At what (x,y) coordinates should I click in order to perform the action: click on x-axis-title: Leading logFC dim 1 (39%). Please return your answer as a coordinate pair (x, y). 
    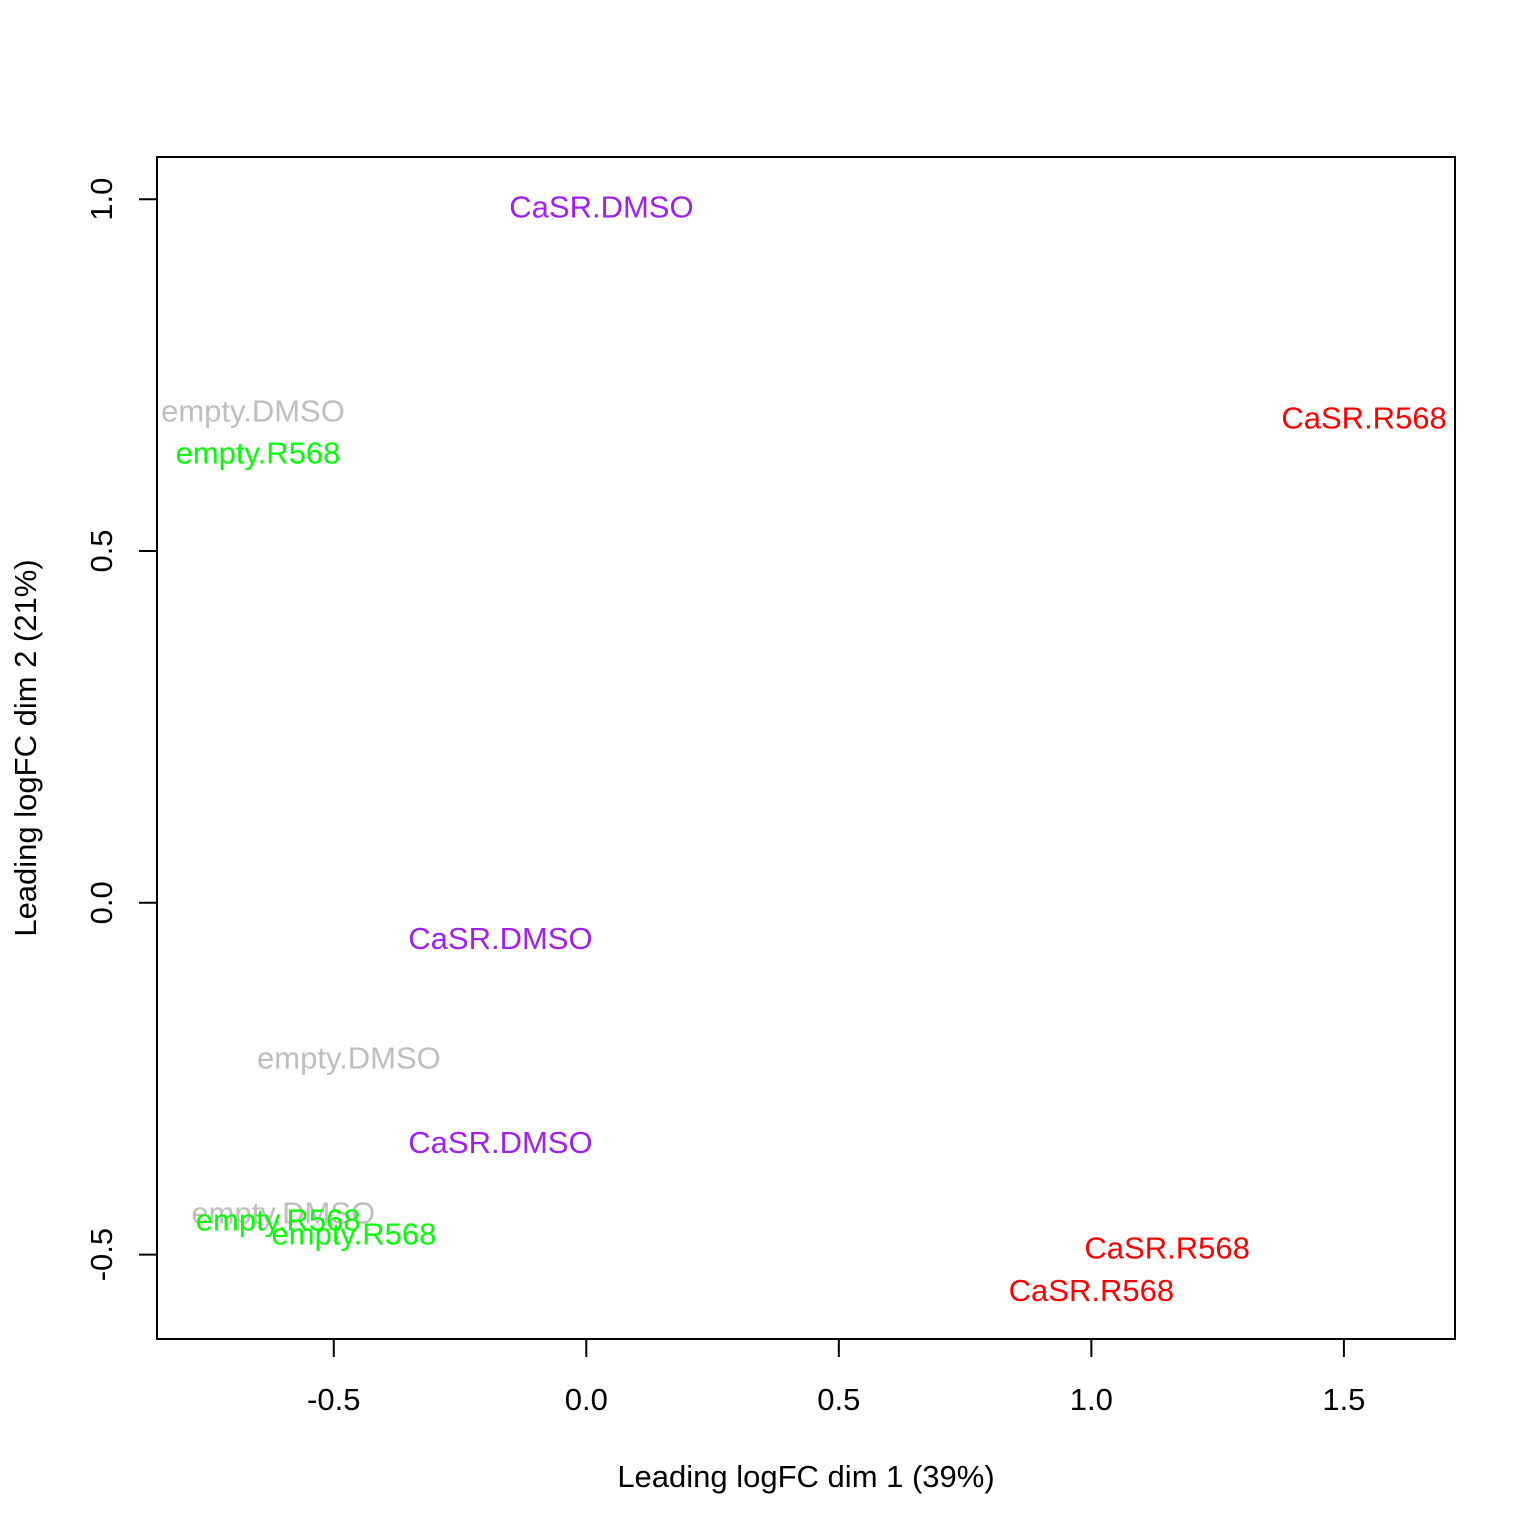
    Looking at the image, I should click on (805, 1476).